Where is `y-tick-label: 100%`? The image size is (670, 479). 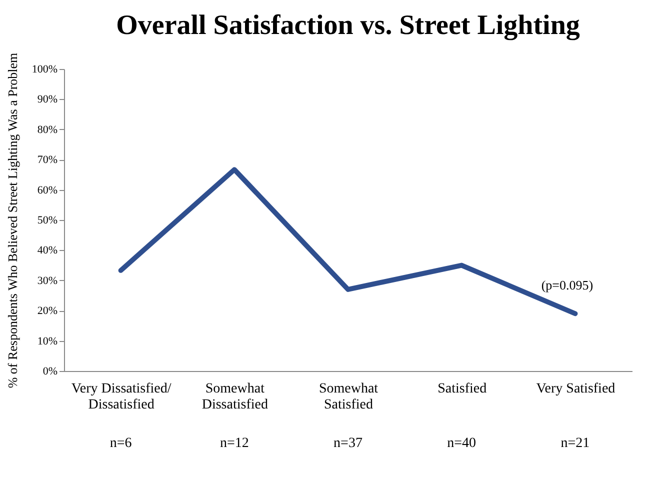
y-tick-label: 100% is located at coordinates (45, 70).